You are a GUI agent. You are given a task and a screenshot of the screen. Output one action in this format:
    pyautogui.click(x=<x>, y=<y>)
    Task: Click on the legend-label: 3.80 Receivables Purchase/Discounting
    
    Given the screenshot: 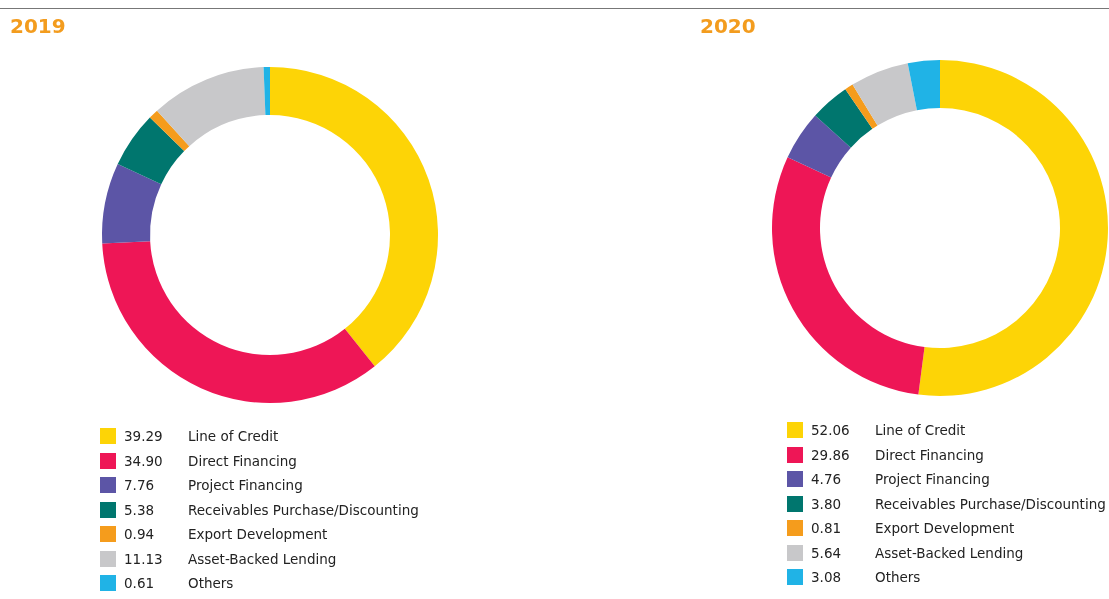 What is the action you would take?
    pyautogui.click(x=958, y=503)
    